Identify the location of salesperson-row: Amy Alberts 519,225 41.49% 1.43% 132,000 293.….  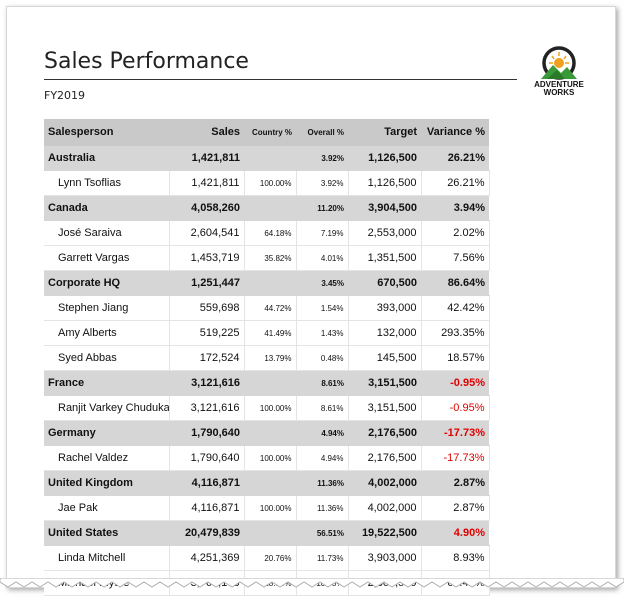
(267, 333).